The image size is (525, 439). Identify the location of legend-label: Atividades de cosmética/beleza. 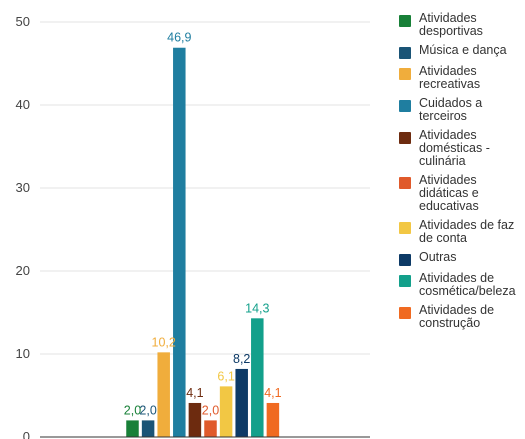
(467, 284).